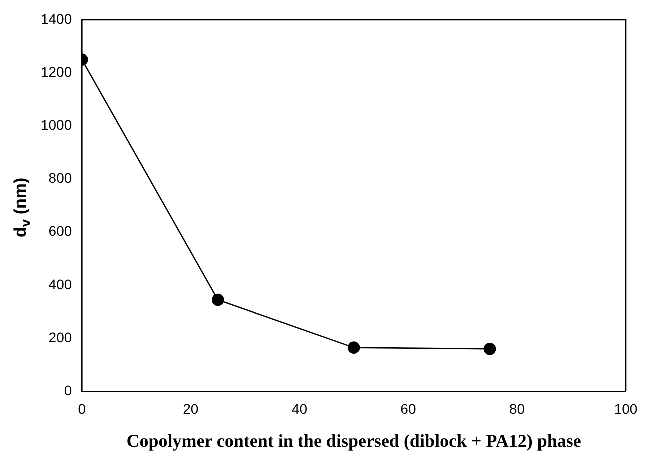 The width and height of the screenshot is (652, 465). Describe the element at coordinates (408, 408) in the screenshot. I see `x-tick-label: 60` at that location.